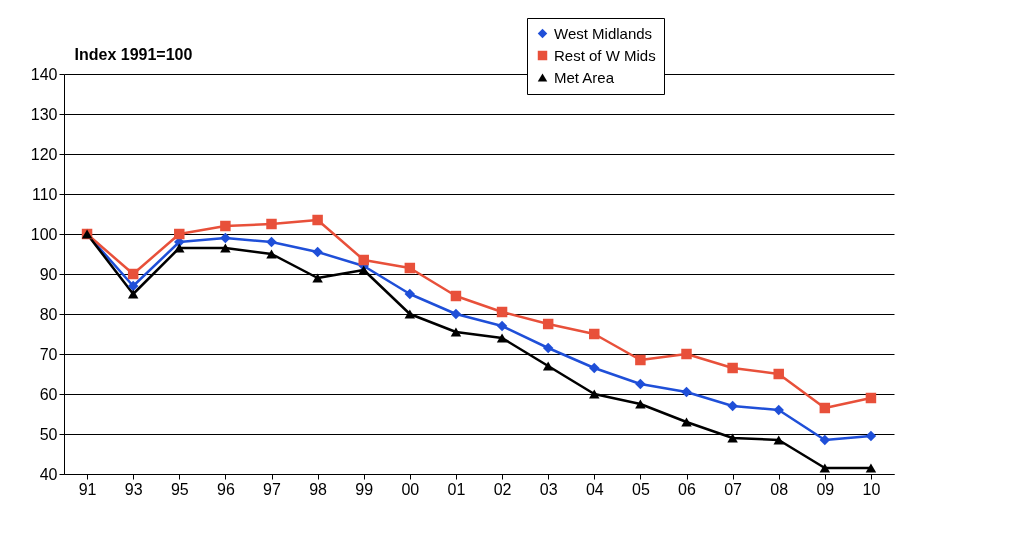 The height and width of the screenshot is (545, 1021). Describe the element at coordinates (825, 489) in the screenshot. I see `x-tick-label: 09` at that location.